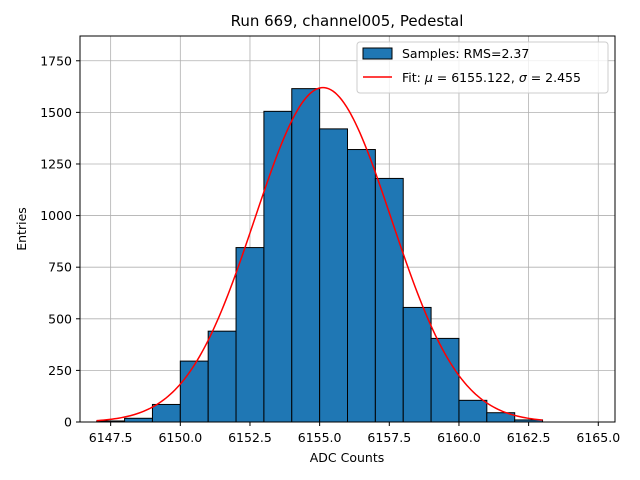 The width and height of the screenshot is (640, 480). Describe the element at coordinates (459, 437) in the screenshot. I see `x-tick-label-5: 6160.0` at that location.